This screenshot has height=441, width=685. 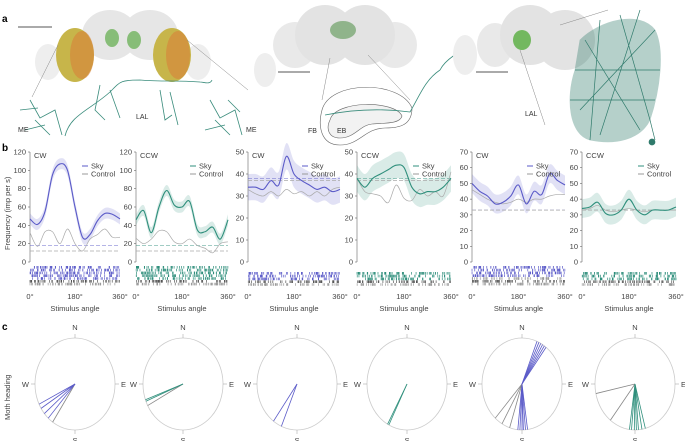 What do you see at coordinates (74, 382) in the screenshot?
I see `polar-plot-1: N S W E` at bounding box center [74, 382].